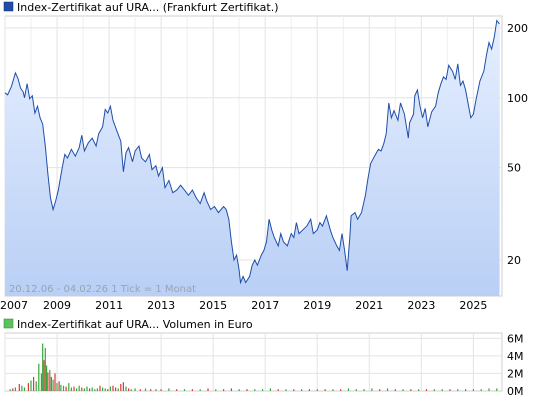 This screenshot has height=401, width=545. I want to click on price-y-axis: 20 50 100 200, so click(517, 144).